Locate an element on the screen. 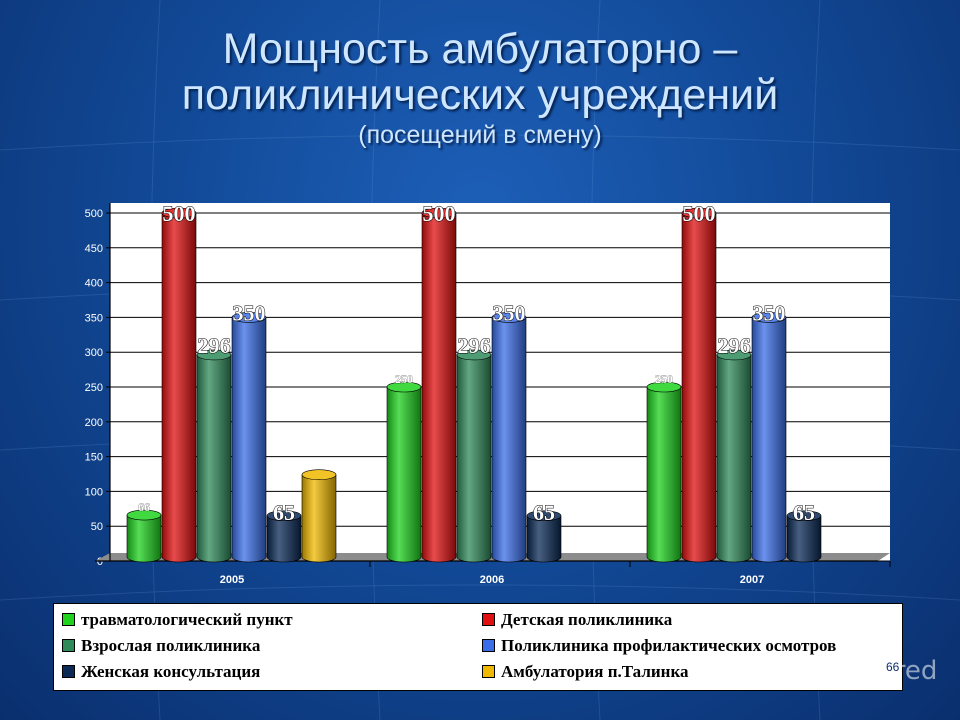  presentation-icon is located at coordinates (787, 671).